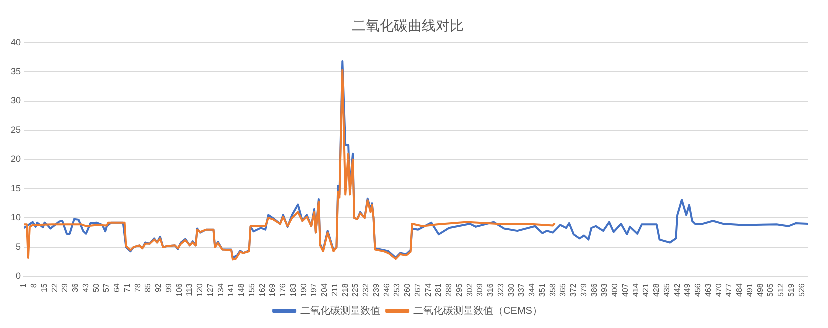 The height and width of the screenshot is (328, 828). What do you see at coordinates (583, 290) in the screenshot?
I see `x-tick-label: 379` at bounding box center [583, 290].